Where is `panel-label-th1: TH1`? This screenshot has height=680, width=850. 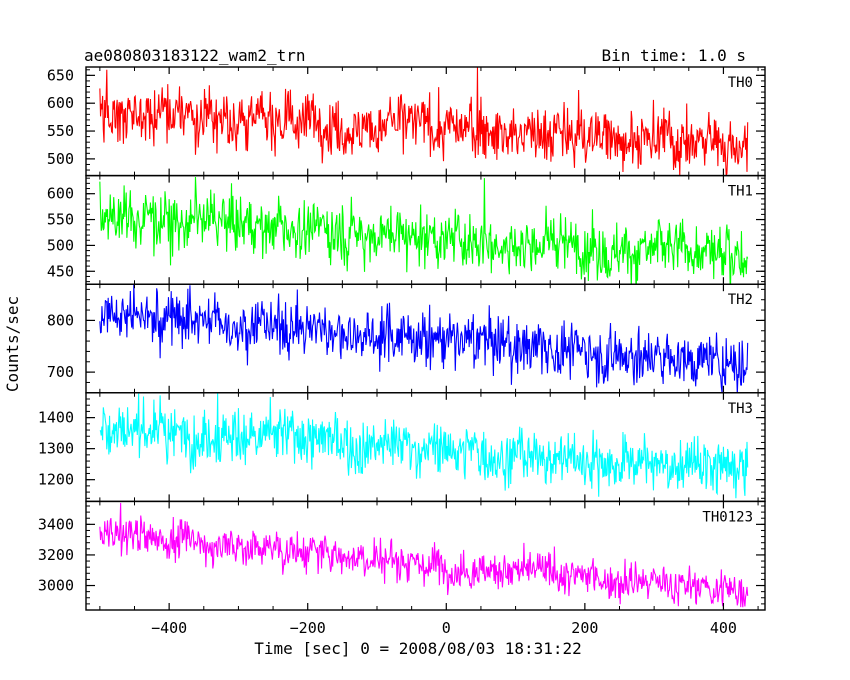 panel-label-th1: TH1 is located at coordinates (740, 192).